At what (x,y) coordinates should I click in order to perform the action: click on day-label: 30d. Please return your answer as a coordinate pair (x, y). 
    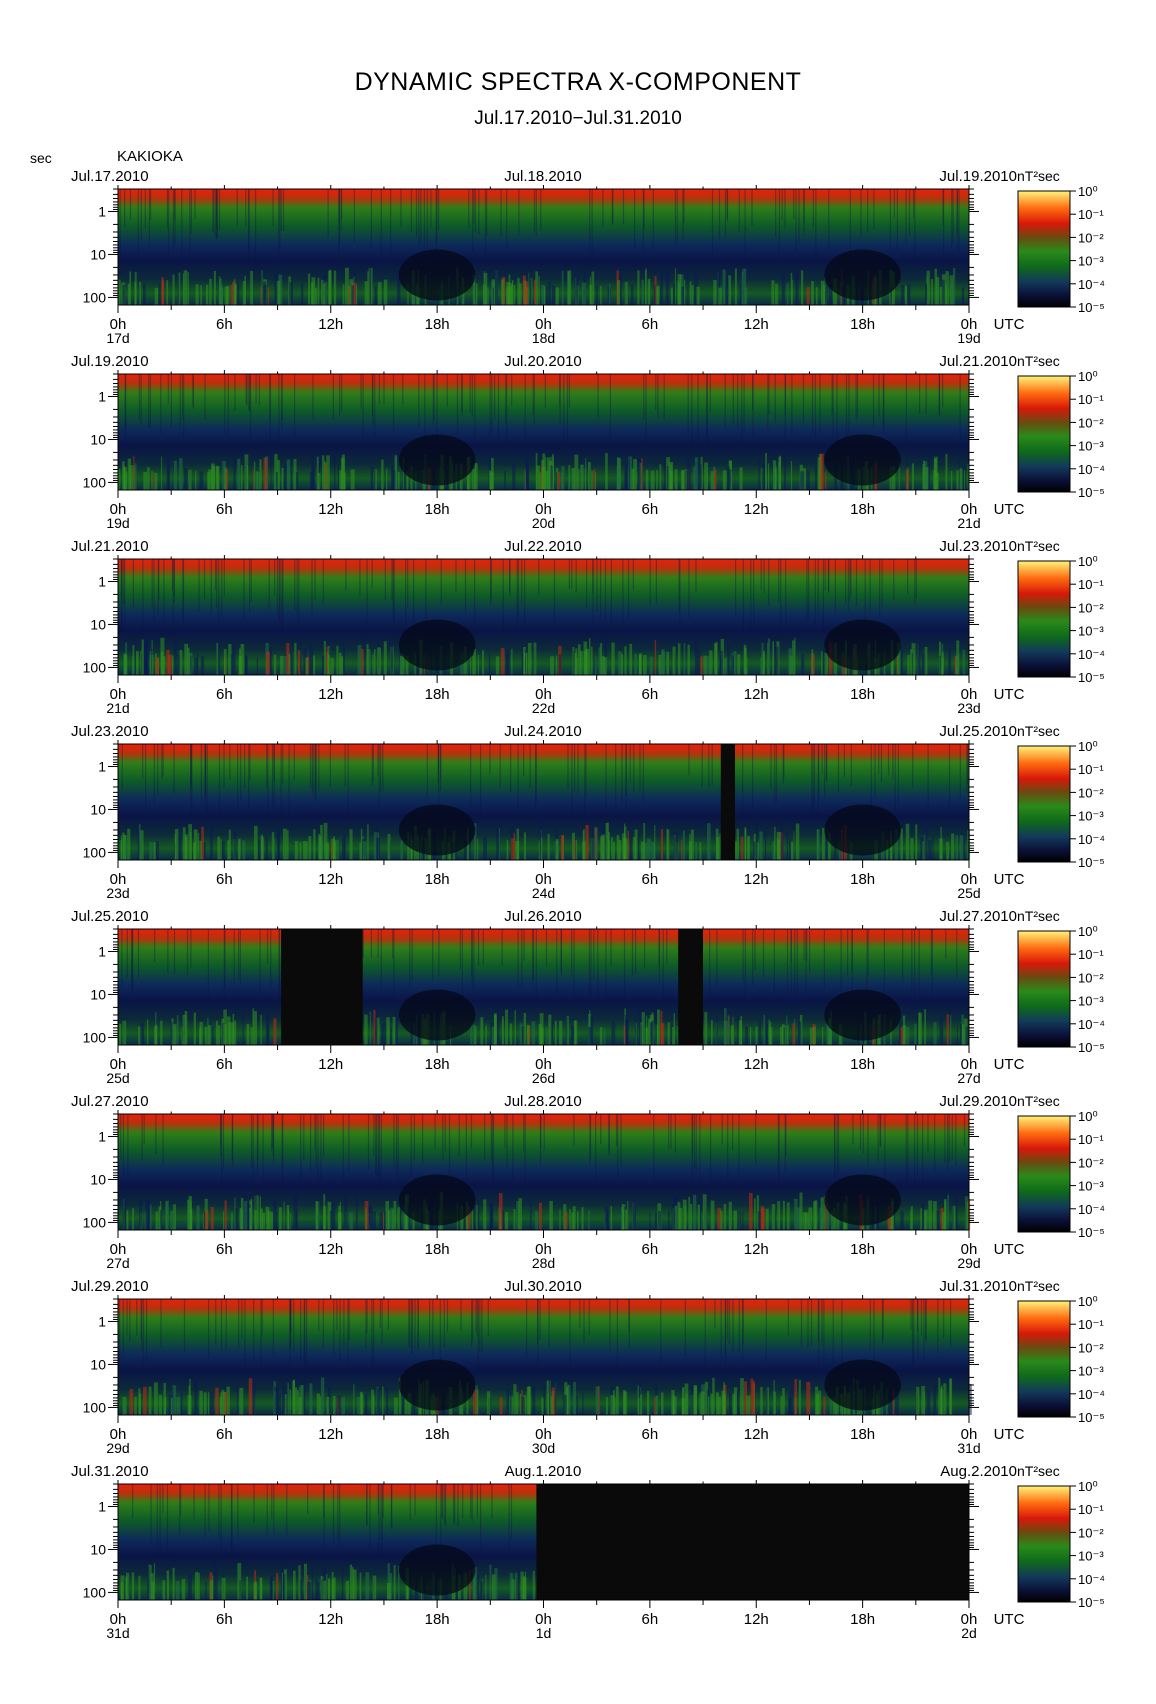
    Looking at the image, I should click on (543, 1448).